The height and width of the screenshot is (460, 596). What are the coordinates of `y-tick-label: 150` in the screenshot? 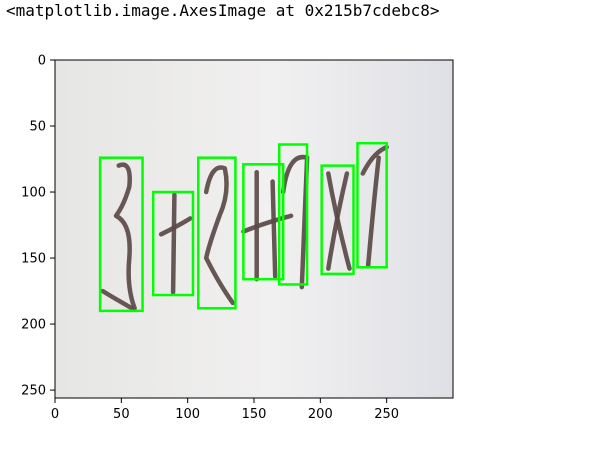 It's located at (33, 259).